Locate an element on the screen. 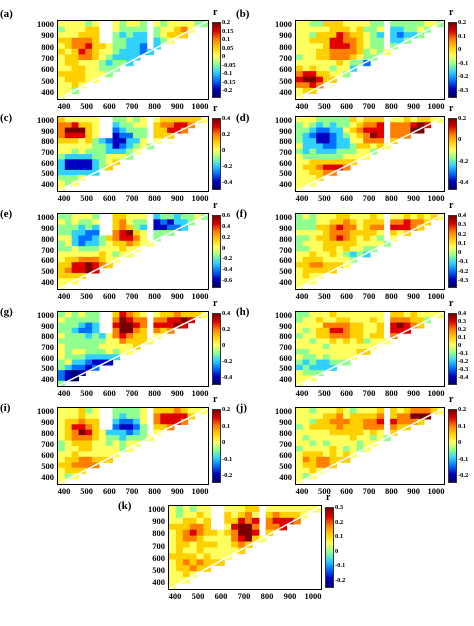 The image size is (474, 626). colorbar-tick-label: 0 is located at coordinates (460, 140).